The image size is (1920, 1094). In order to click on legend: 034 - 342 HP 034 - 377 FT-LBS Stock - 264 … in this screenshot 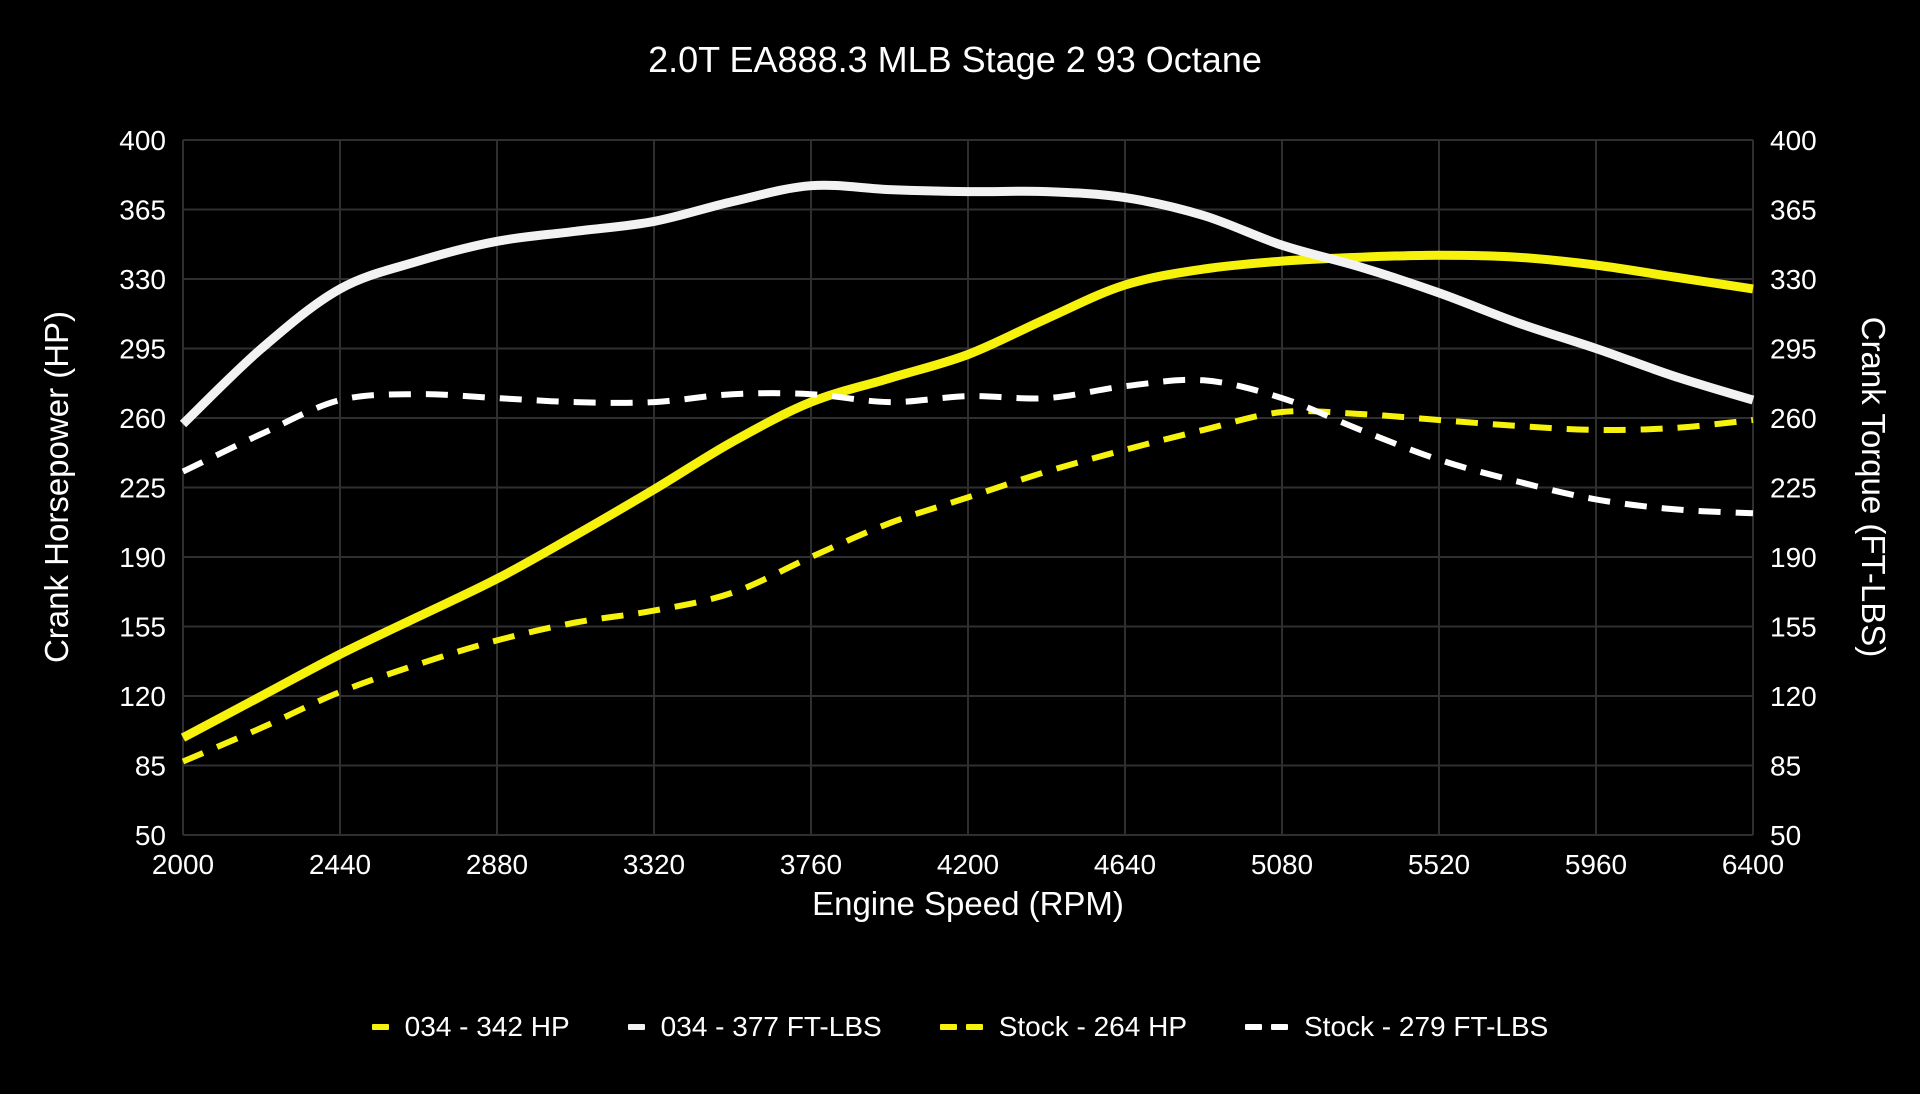, I will do `click(960, 1027)`.